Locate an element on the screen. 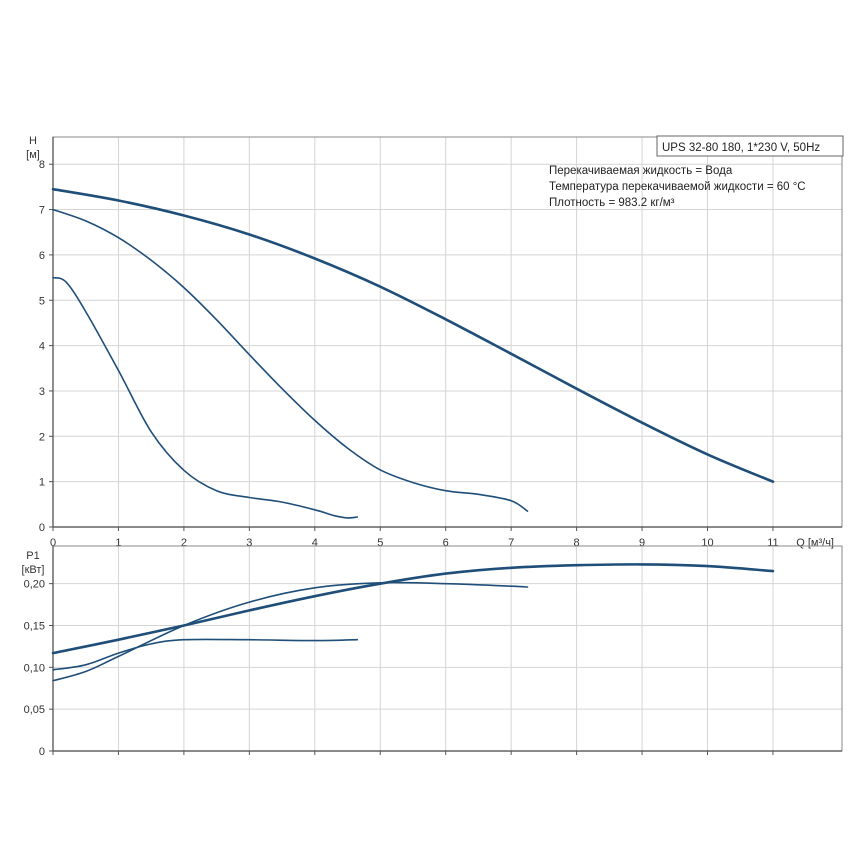  y-axis-title: P1 is located at coordinates (32, 556).